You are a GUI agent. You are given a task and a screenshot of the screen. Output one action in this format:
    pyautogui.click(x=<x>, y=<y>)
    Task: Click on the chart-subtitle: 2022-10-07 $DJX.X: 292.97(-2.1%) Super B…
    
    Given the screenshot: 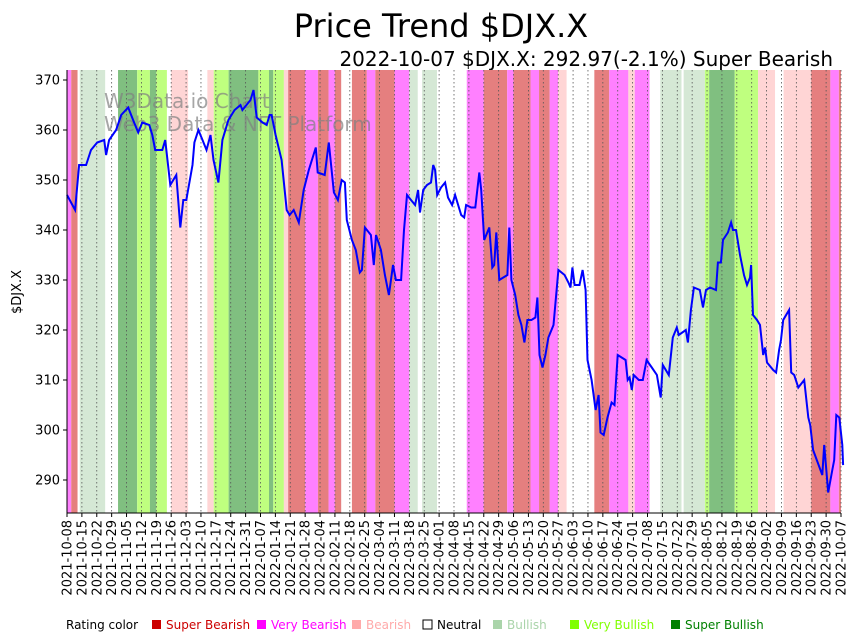 What is the action you would take?
    pyautogui.click(x=586, y=59)
    